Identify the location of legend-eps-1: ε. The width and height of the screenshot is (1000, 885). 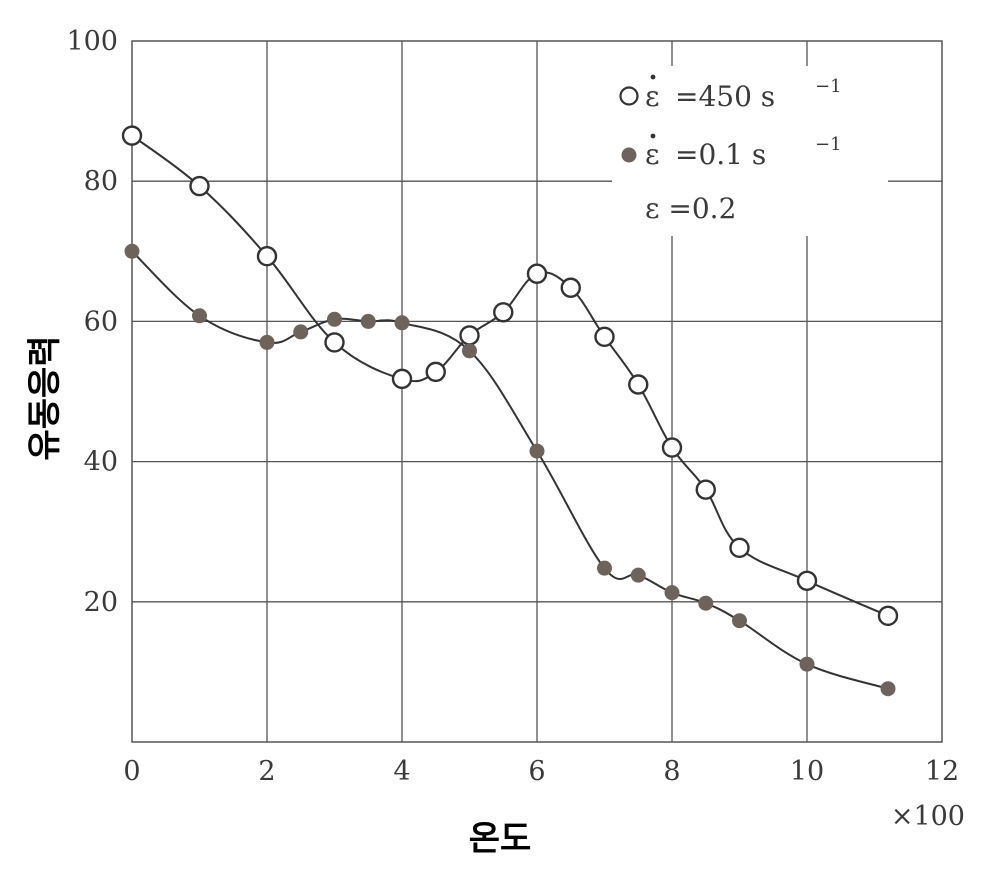
(652, 96).